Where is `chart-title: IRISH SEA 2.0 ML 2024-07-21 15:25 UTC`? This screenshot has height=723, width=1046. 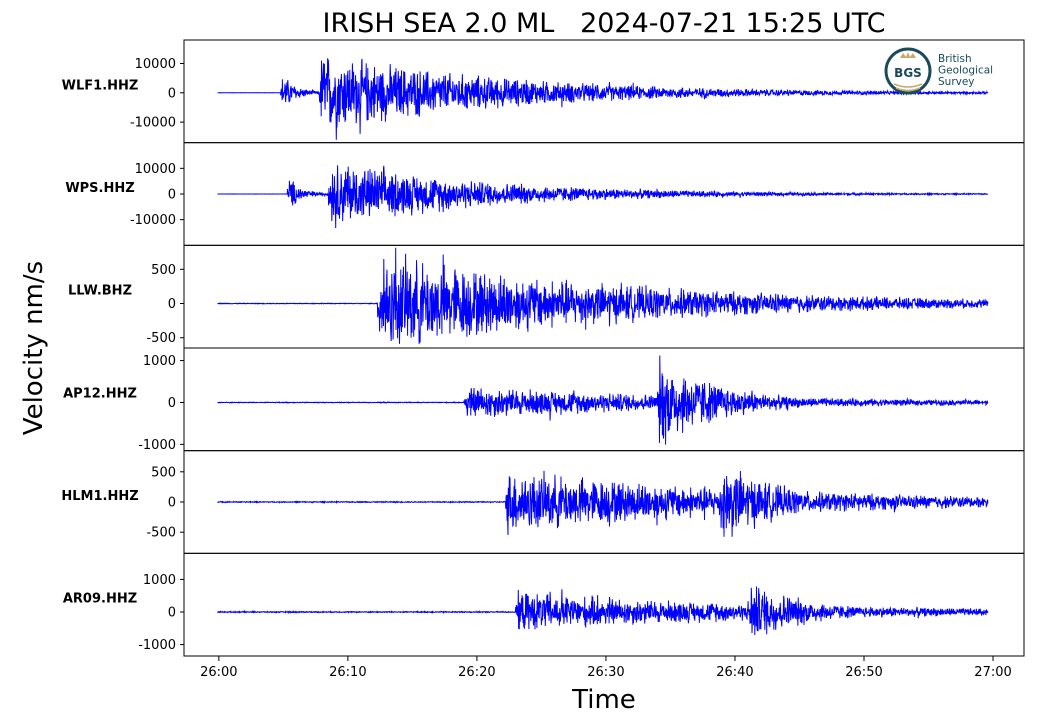 chart-title: IRISH SEA 2.0 ML 2024-07-21 15:25 UTC is located at coordinates (604, 23).